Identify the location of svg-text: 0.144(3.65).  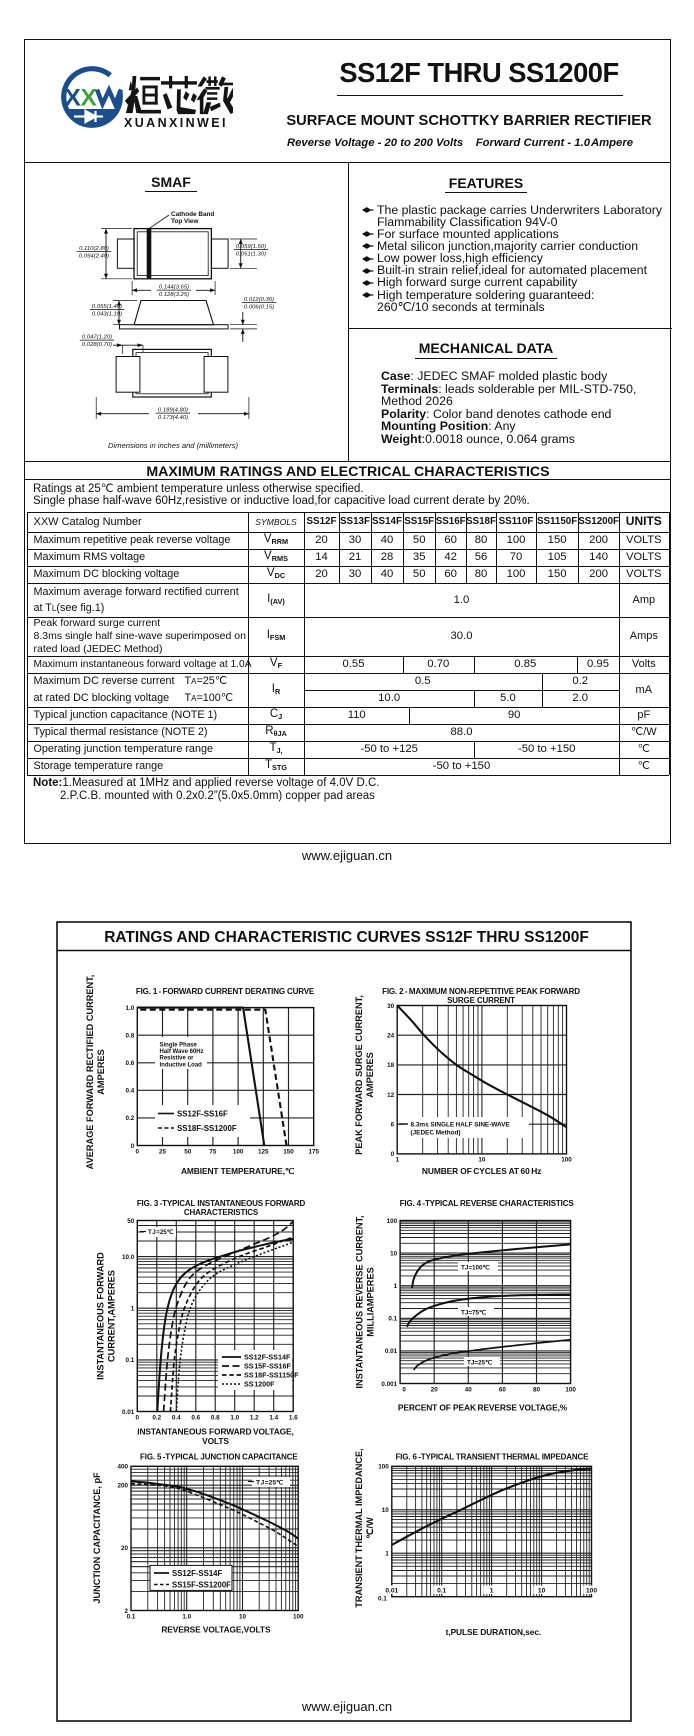
(174, 288).